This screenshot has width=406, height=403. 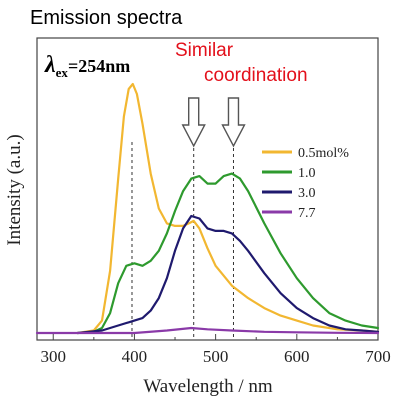 I want to click on excitation-label: λex=254nm, so click(x=87, y=66).